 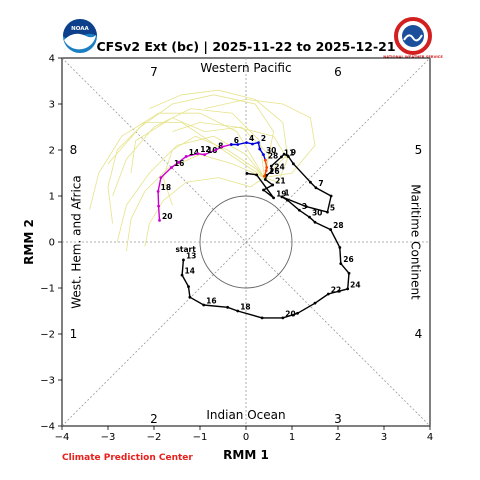 What do you see at coordinates (220, 146) in the screenshot?
I see `day-label: 8` at bounding box center [220, 146].